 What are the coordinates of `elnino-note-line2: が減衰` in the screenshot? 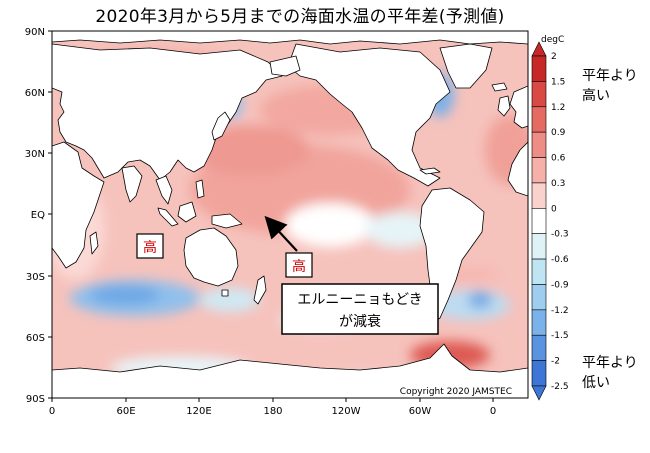 It's located at (360, 321).